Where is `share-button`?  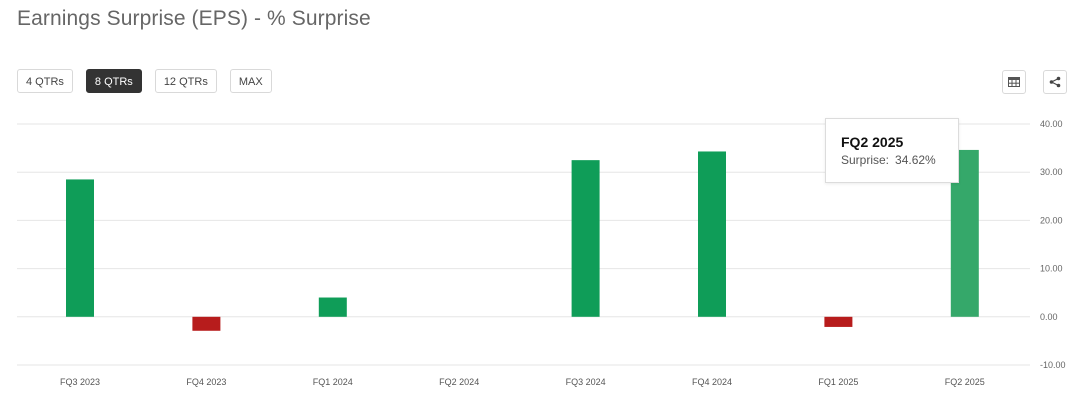
share-button is located at coordinates (1055, 82).